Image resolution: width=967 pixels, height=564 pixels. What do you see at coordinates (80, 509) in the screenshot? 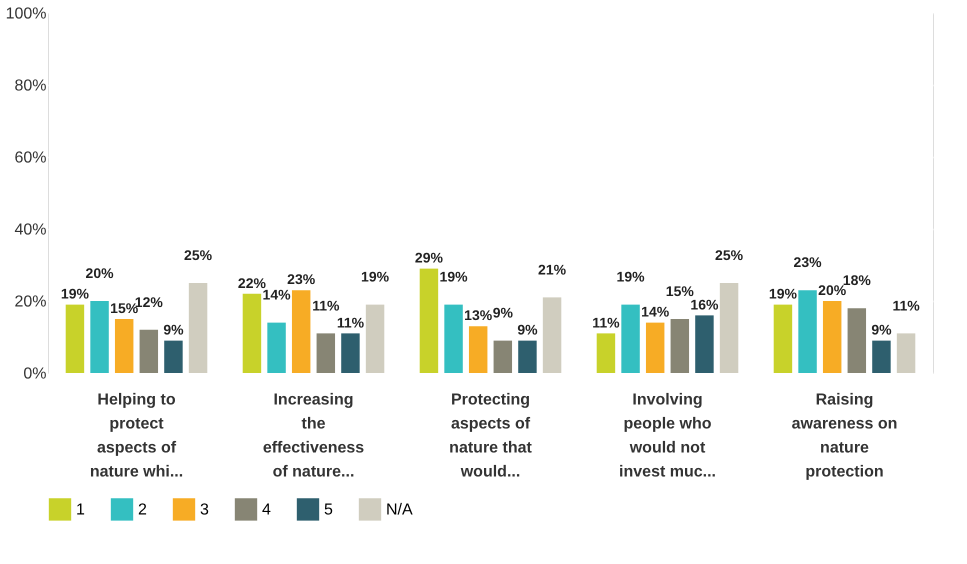
I see `legend-label: 1` at bounding box center [80, 509].